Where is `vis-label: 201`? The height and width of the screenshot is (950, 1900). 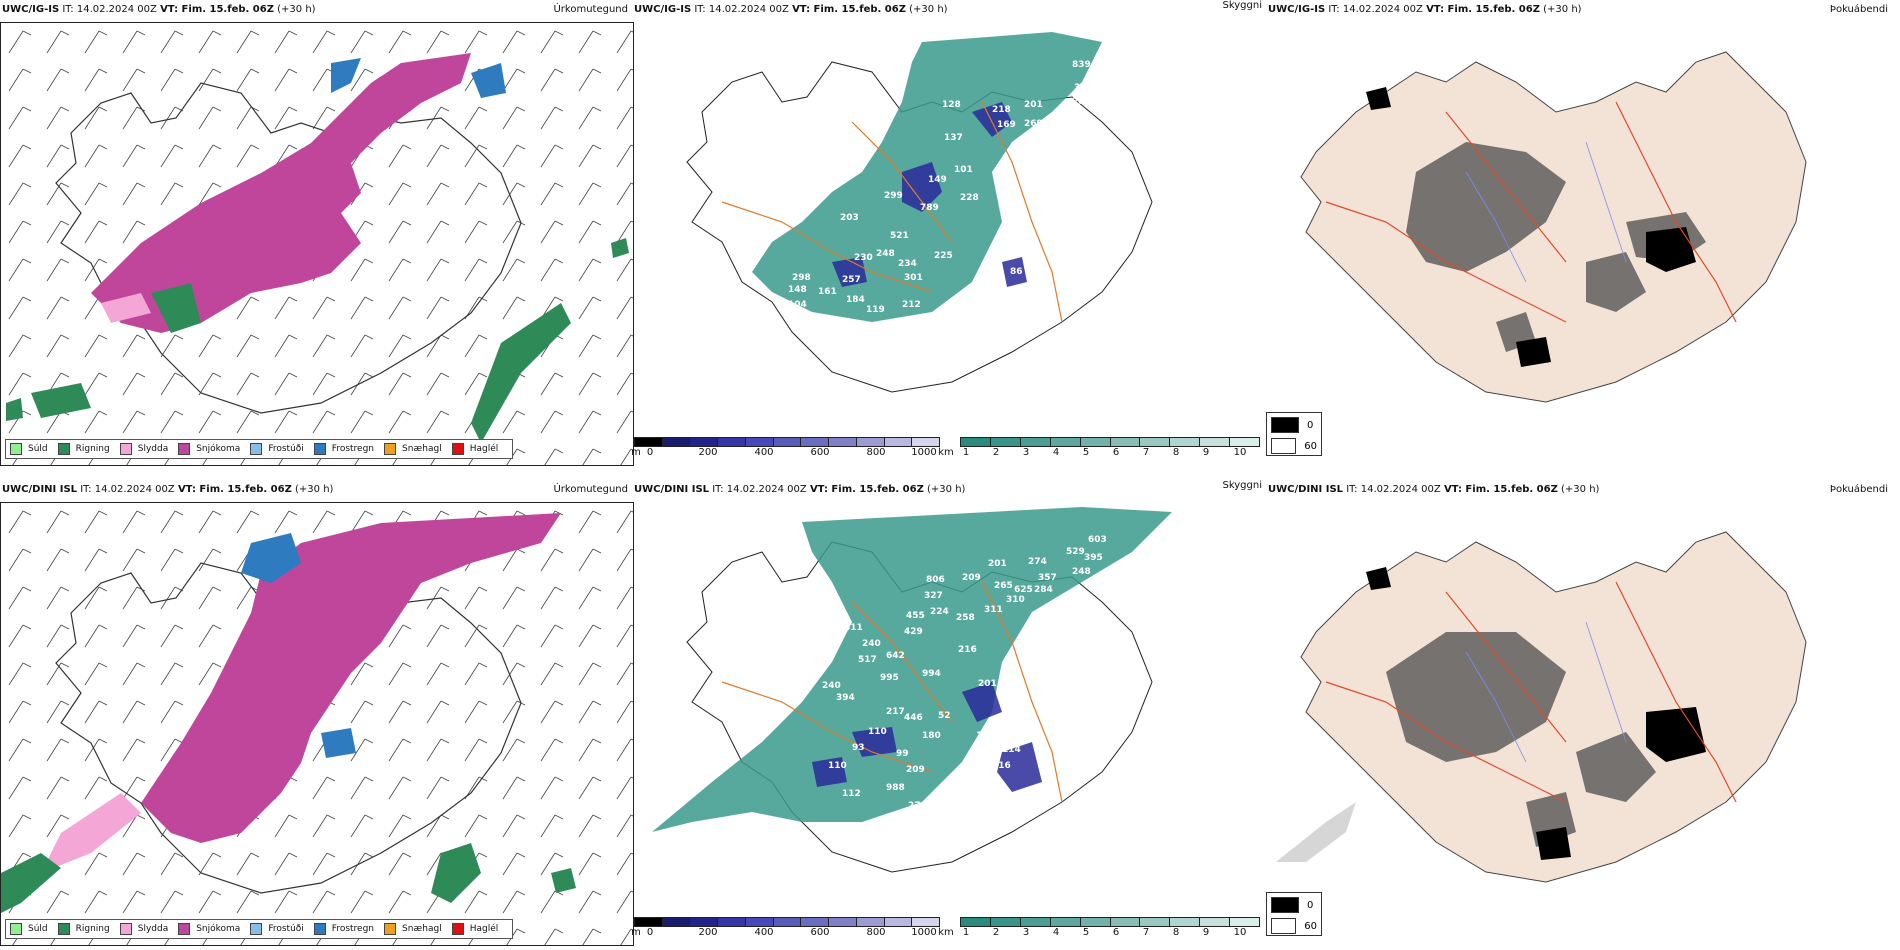 vis-label: 201 is located at coordinates (997, 564).